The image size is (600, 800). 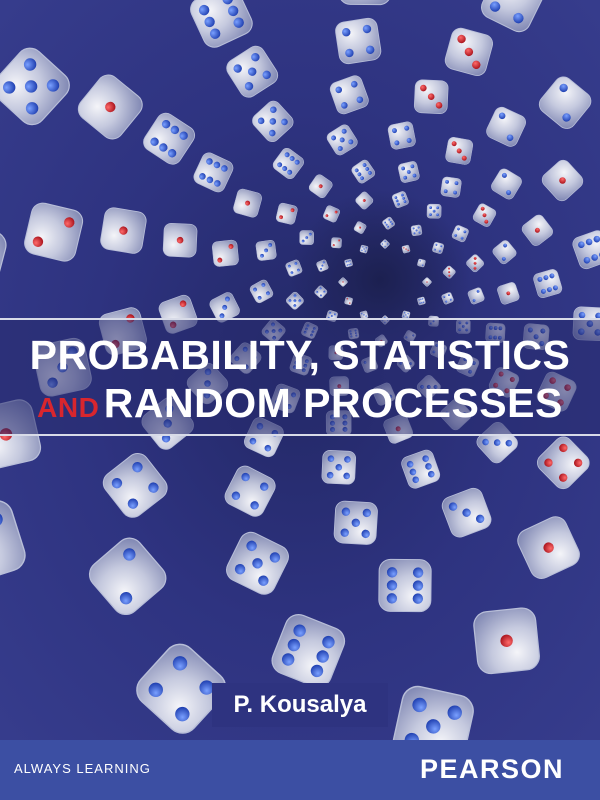 What do you see at coordinates (300, 770) in the screenshot?
I see `publisher-footer: ALWAYS LEARNING PEARSON` at bounding box center [300, 770].